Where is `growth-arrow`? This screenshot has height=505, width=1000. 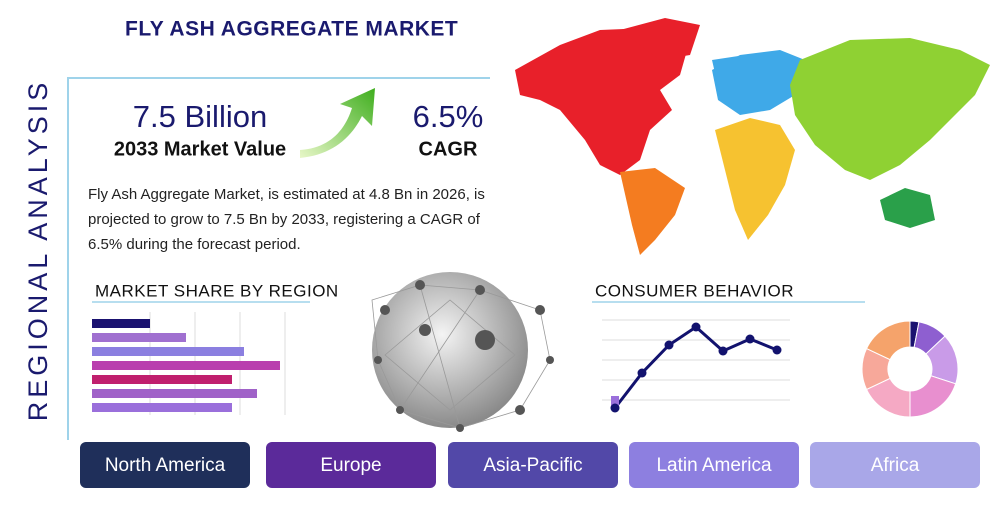
growth-arrow is located at coordinates (337, 123).